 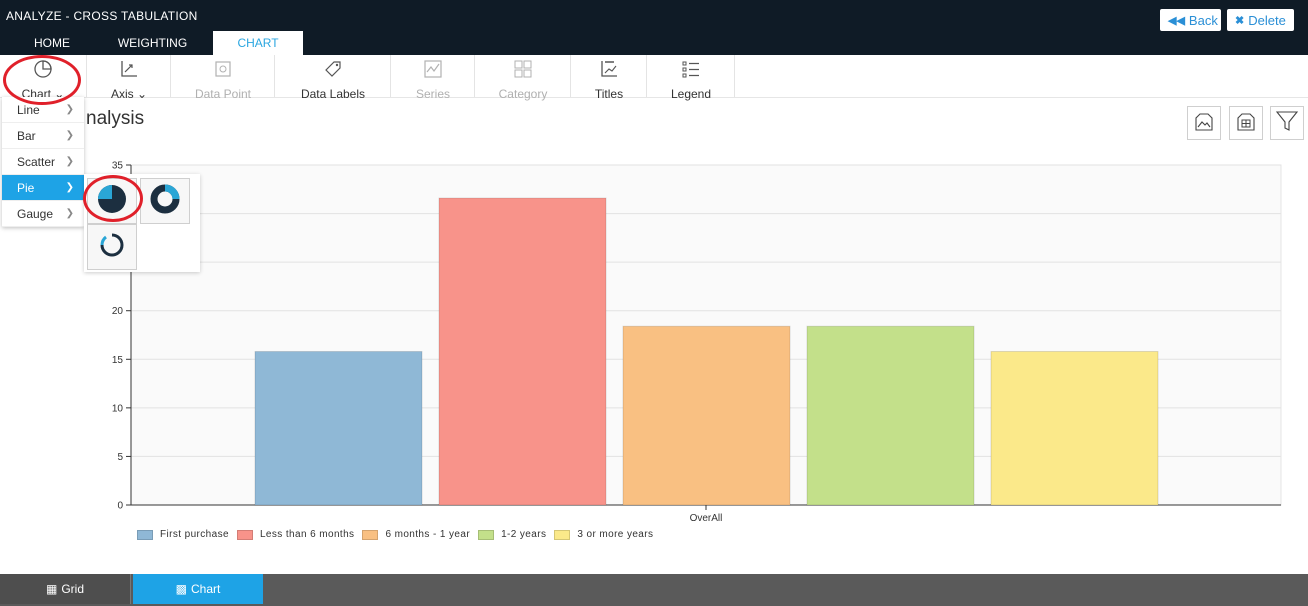 I want to click on menu-item-gauge: Gauge ❯, so click(x=43, y=214).